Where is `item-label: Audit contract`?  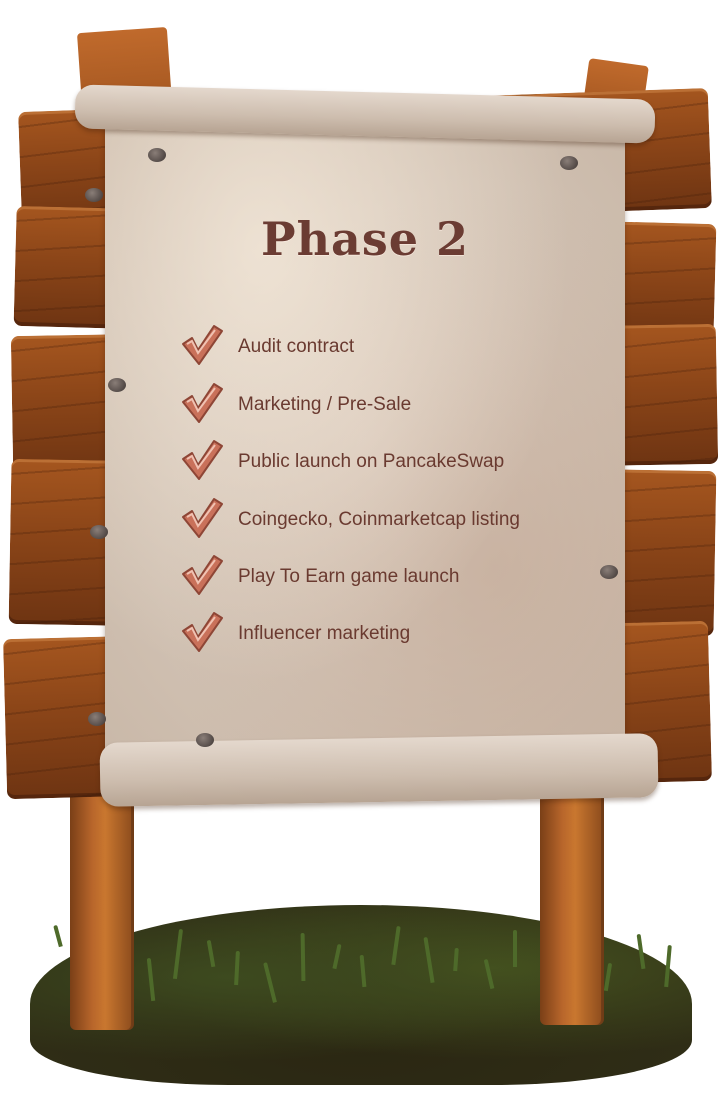 item-label: Audit contract is located at coordinates (296, 346).